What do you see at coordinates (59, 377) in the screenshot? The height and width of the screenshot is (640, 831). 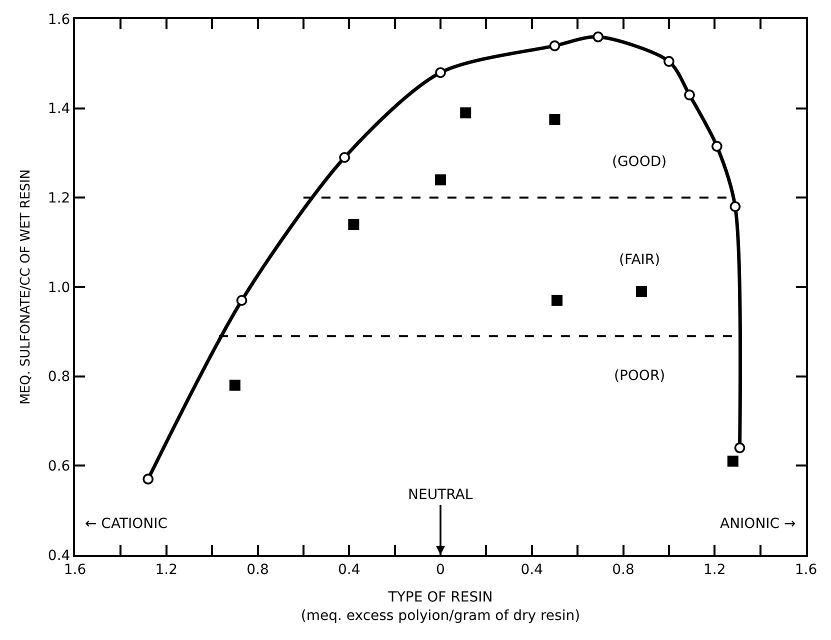 I see `y-tick-label: 0.8` at bounding box center [59, 377].